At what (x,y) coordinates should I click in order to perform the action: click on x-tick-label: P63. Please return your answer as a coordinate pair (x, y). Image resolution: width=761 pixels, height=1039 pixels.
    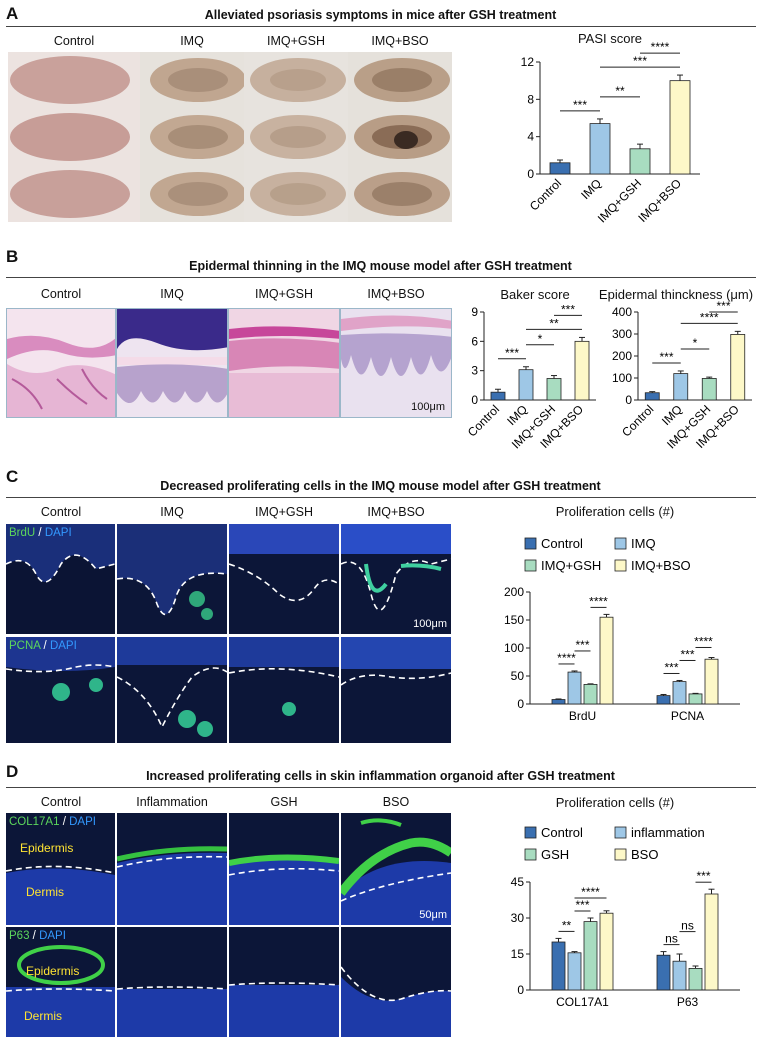
    Looking at the image, I should click on (688, 1002).